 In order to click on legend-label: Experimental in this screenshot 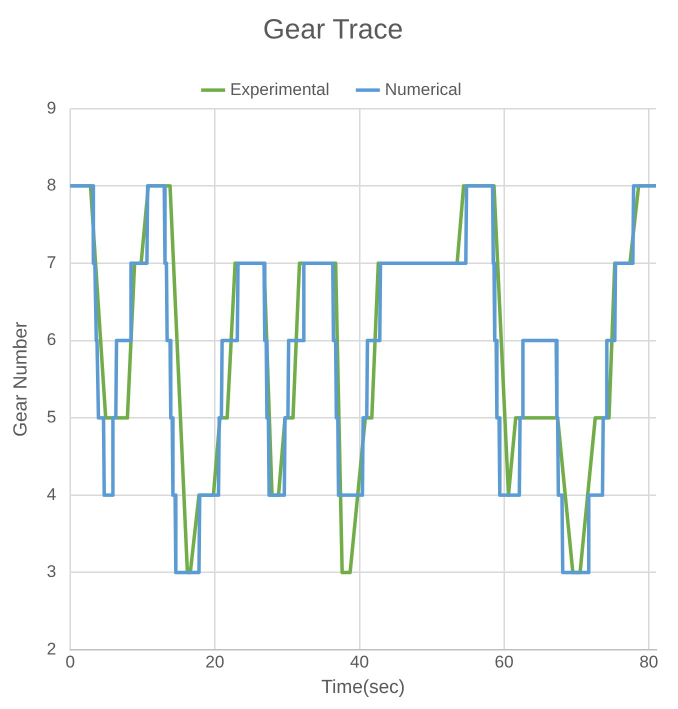, I will do `click(280, 89)`.